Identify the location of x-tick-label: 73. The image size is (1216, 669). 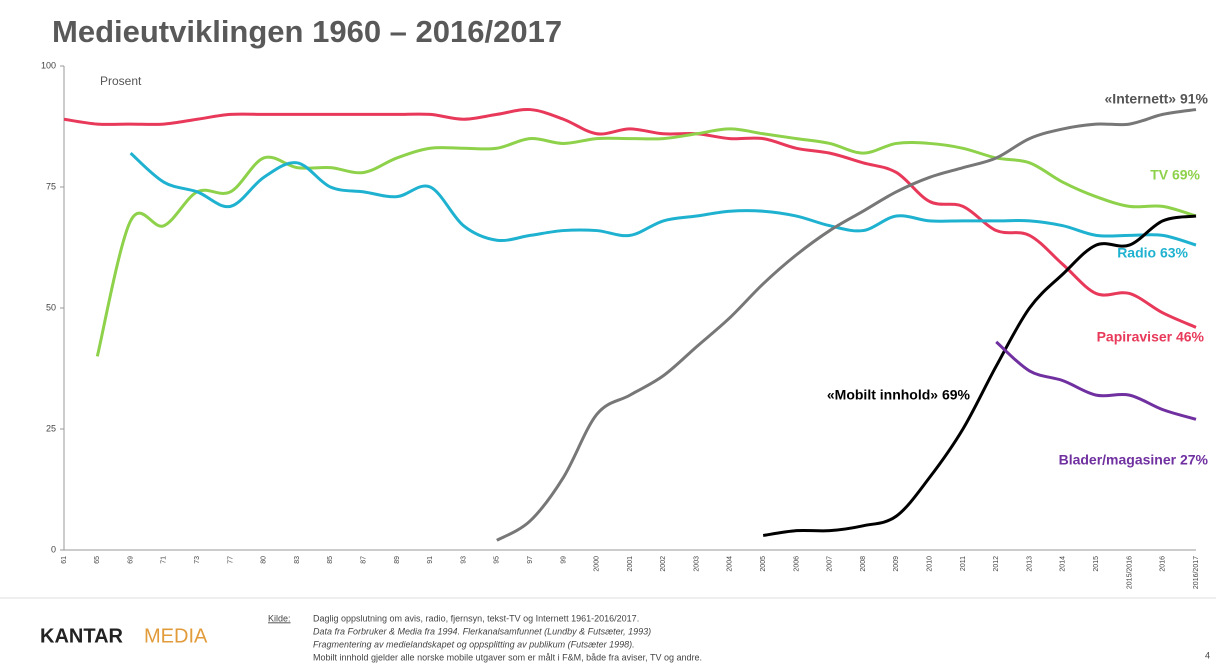
(197, 560).